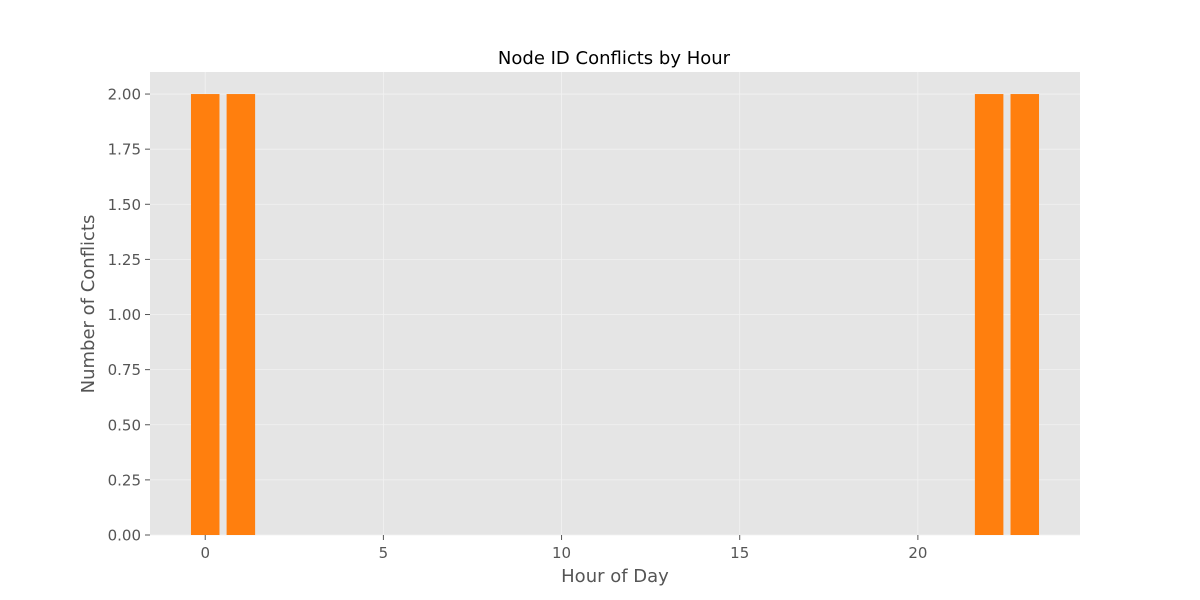 This screenshot has width=1200, height=600. I want to click on y-tick-label-3: 0.75, so click(124, 370).